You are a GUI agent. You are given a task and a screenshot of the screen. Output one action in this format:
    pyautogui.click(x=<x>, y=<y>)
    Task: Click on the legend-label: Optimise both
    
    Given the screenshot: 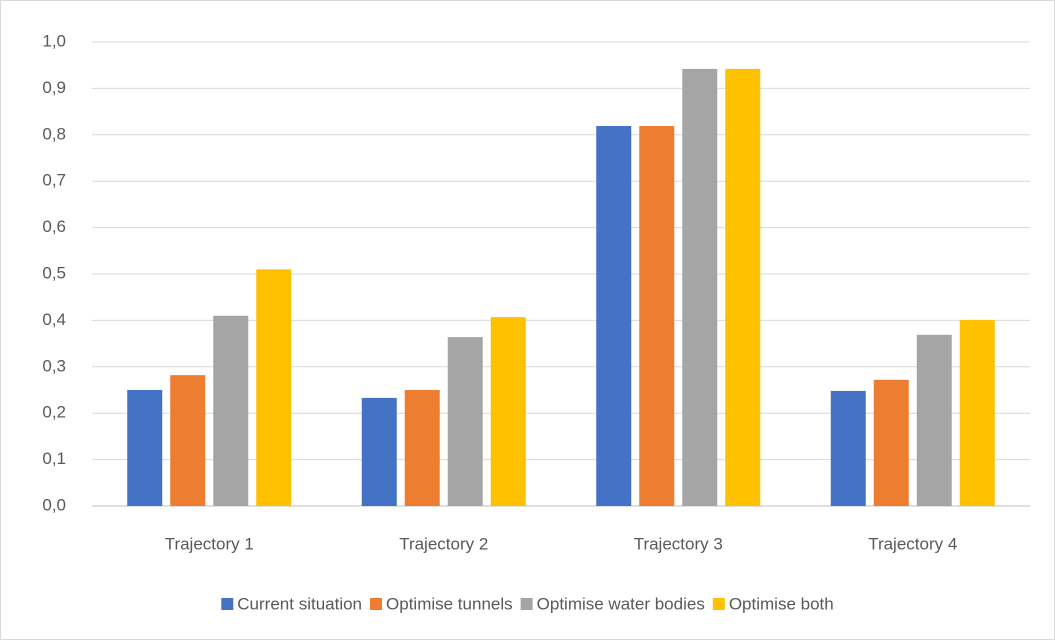 What is the action you would take?
    pyautogui.click(x=781, y=603)
    